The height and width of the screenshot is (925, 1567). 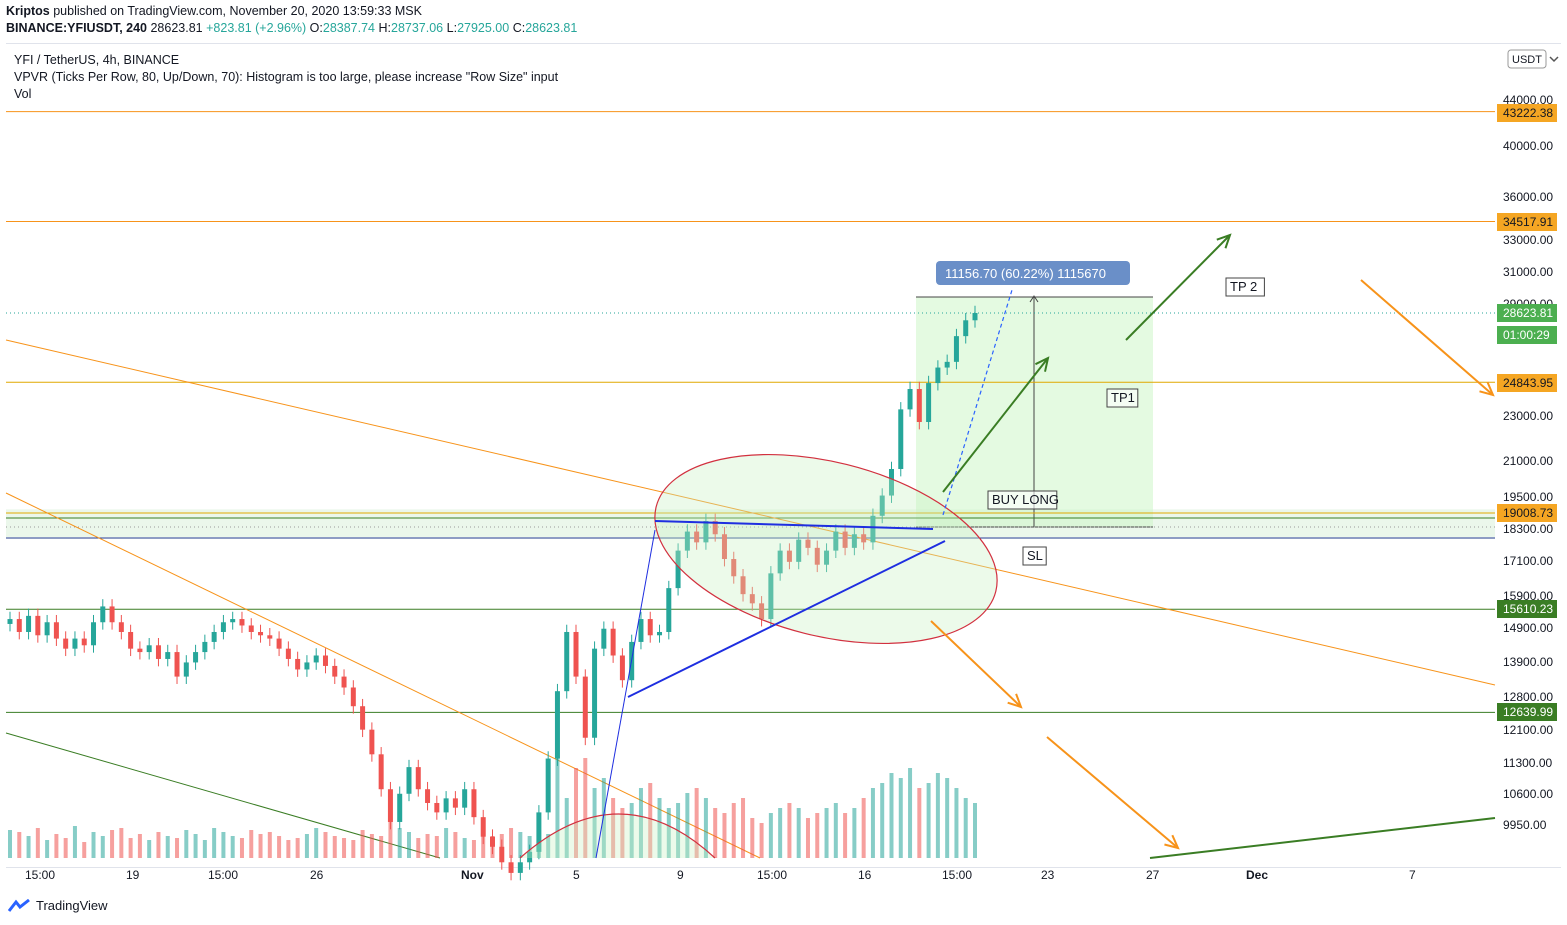 What do you see at coordinates (1526, 335) in the screenshot?
I see `axis-price-label-text: 01:00:29` at bounding box center [1526, 335].